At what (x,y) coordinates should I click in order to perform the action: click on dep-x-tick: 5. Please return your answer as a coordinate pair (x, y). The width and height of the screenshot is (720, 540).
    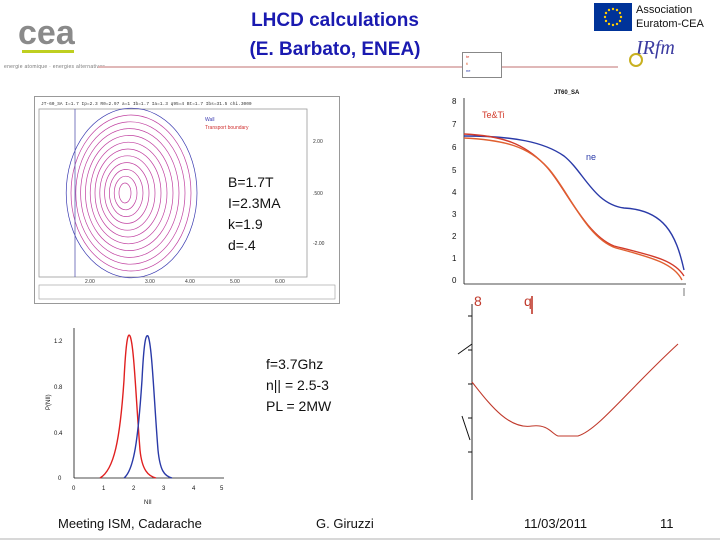
    Looking at the image, I should click on (222, 489).